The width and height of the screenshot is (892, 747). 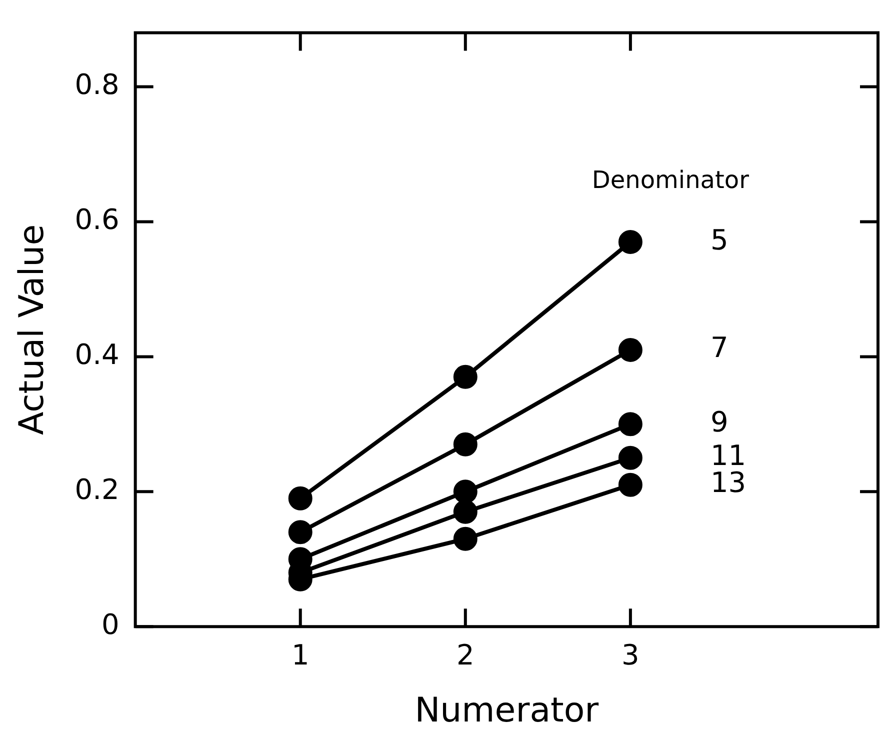 What do you see at coordinates (97, 354) in the screenshot?
I see `y-tick-label: 0.4` at bounding box center [97, 354].